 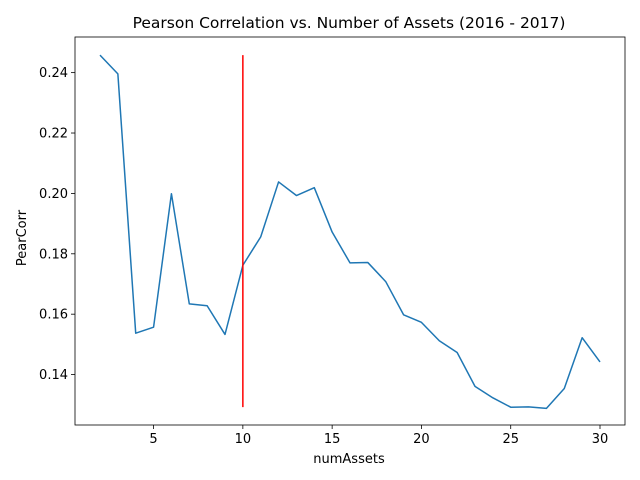 I want to click on x-tick-label: 20, so click(x=421, y=439).